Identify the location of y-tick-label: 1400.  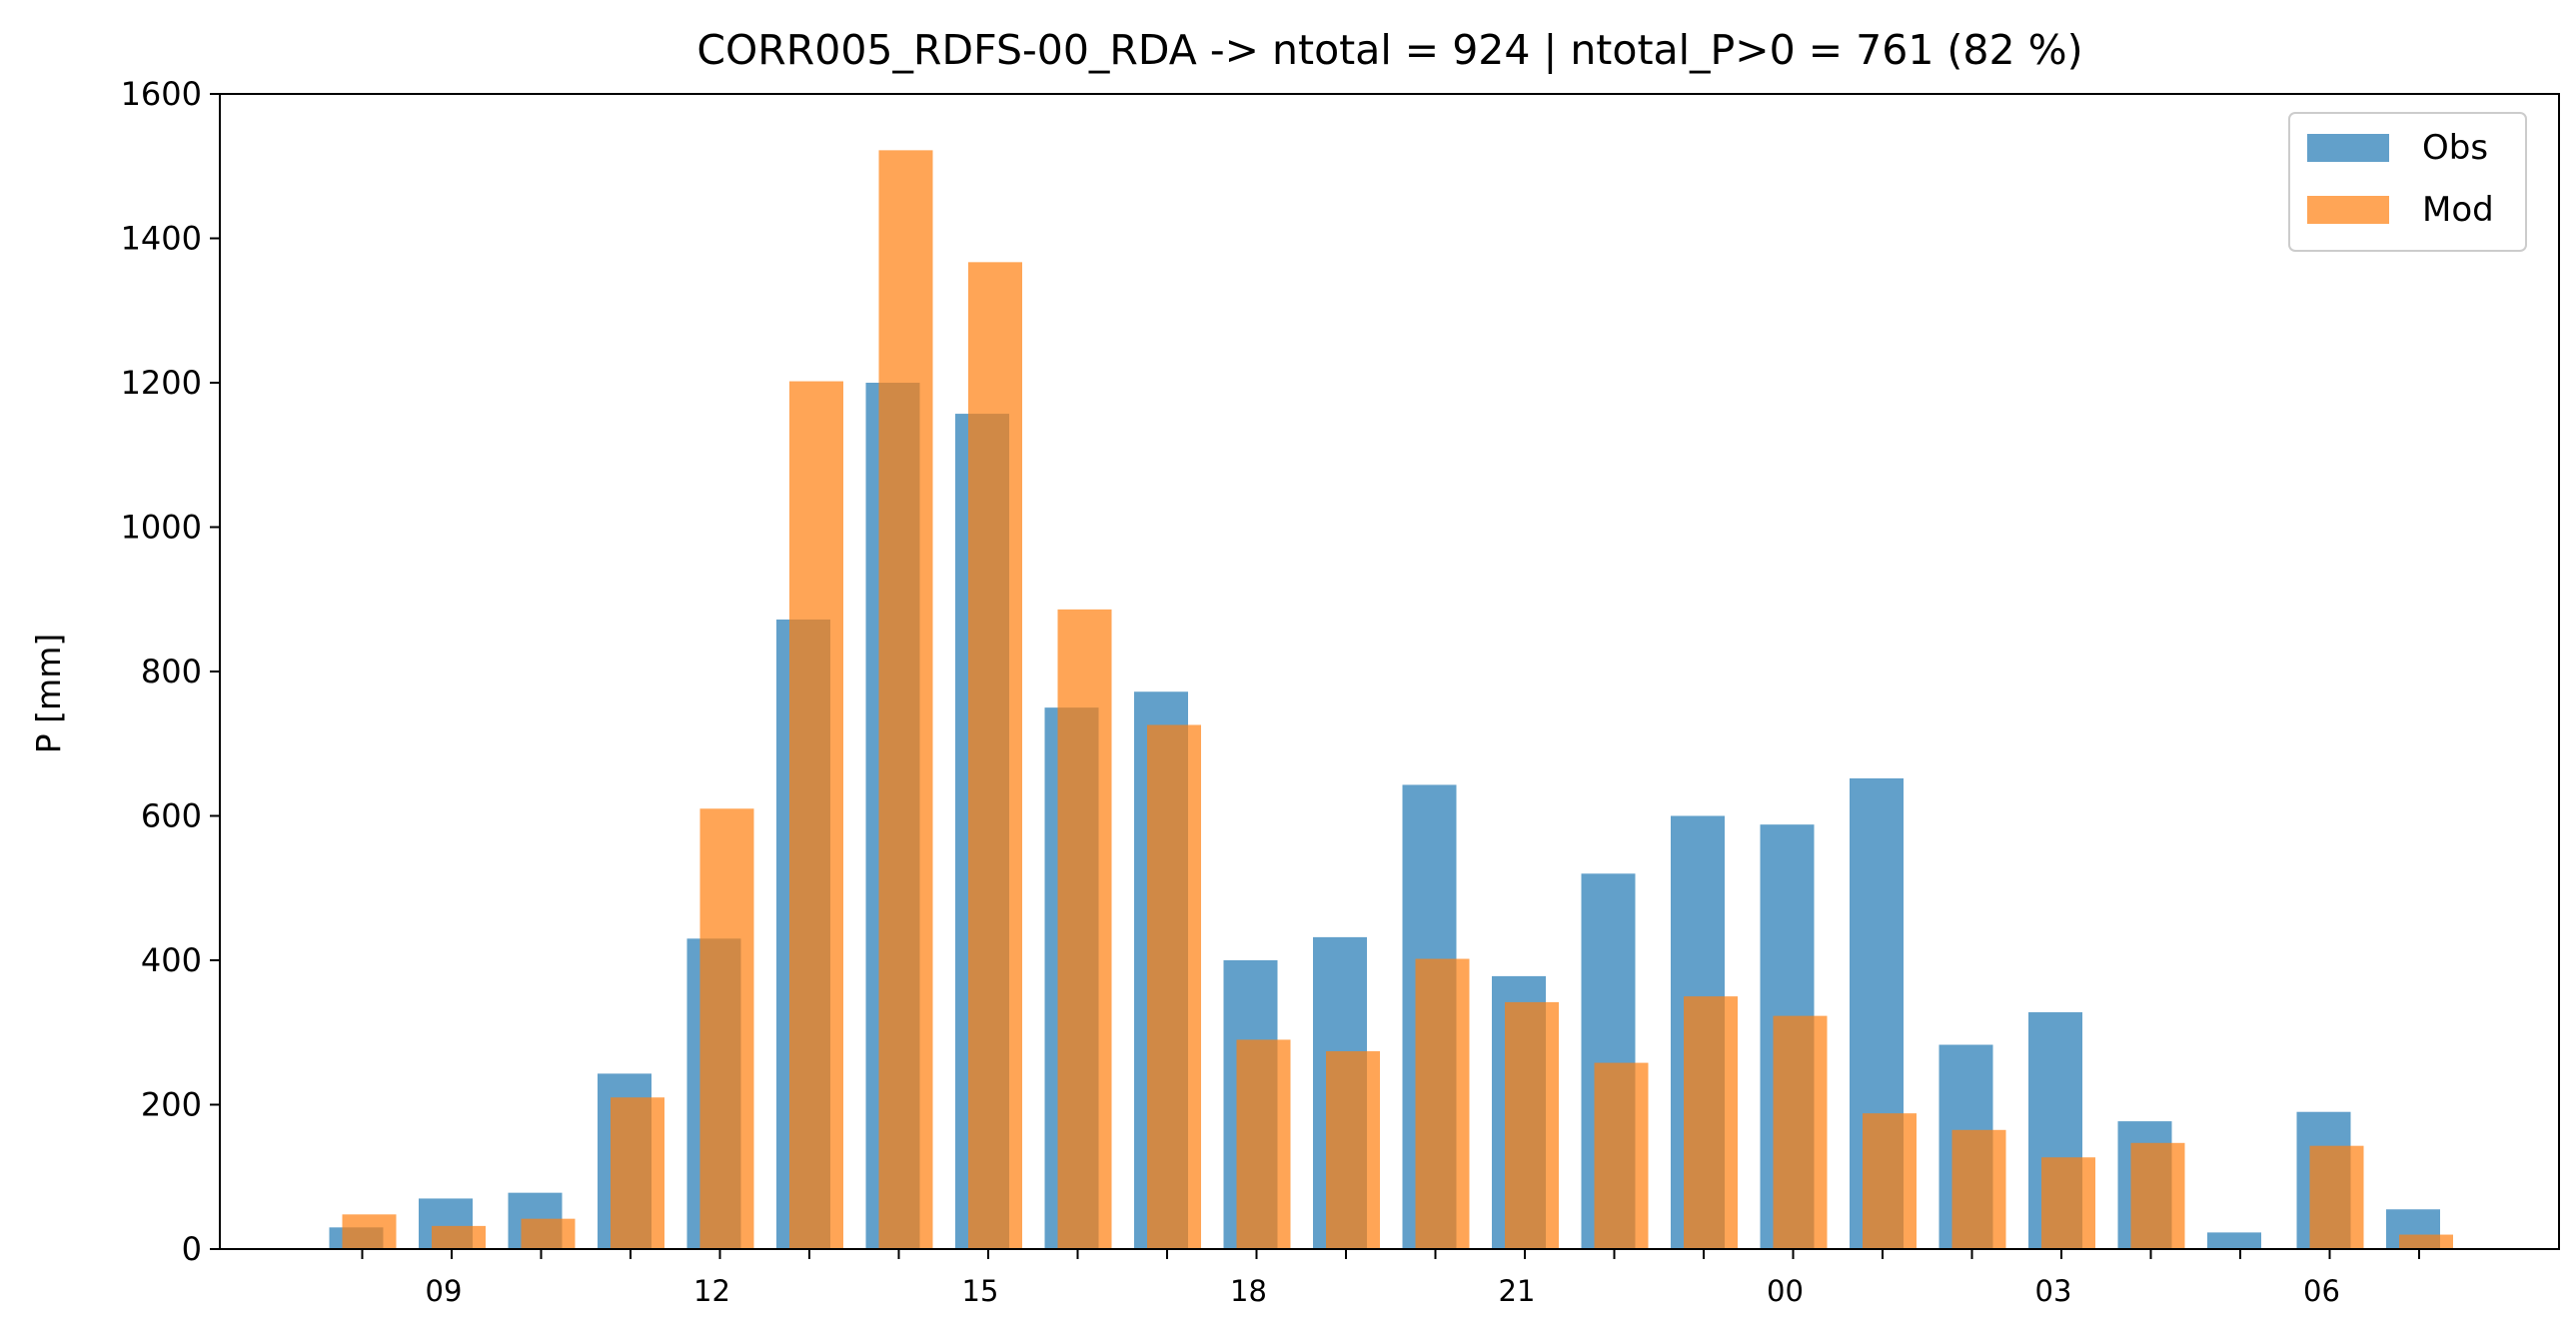
(161, 239).